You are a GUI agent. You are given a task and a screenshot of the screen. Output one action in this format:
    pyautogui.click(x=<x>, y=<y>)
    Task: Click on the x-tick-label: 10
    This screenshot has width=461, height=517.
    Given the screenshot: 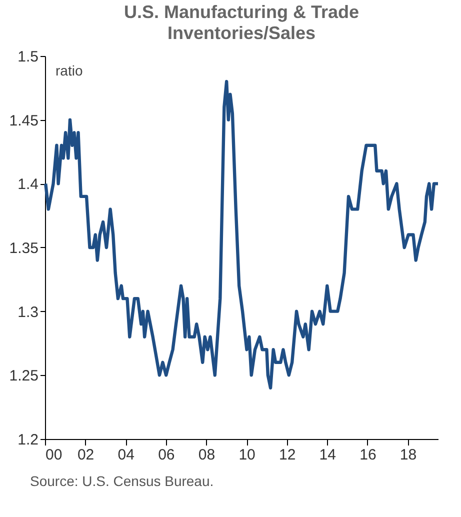 What is the action you would take?
    pyautogui.click(x=247, y=455)
    